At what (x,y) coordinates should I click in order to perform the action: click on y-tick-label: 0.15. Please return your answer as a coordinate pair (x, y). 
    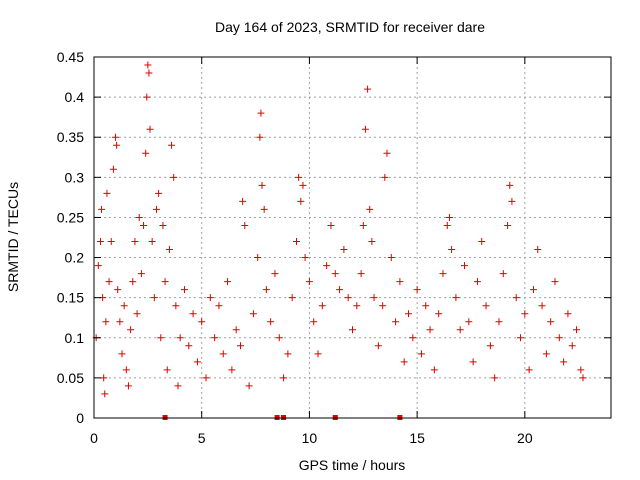
    Looking at the image, I should click on (70, 298).